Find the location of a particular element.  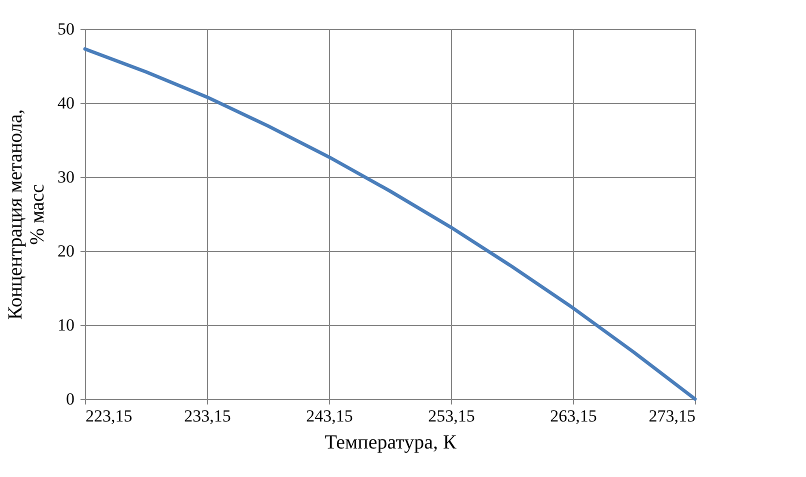

y-tick-label: 0 is located at coordinates (70, 399).